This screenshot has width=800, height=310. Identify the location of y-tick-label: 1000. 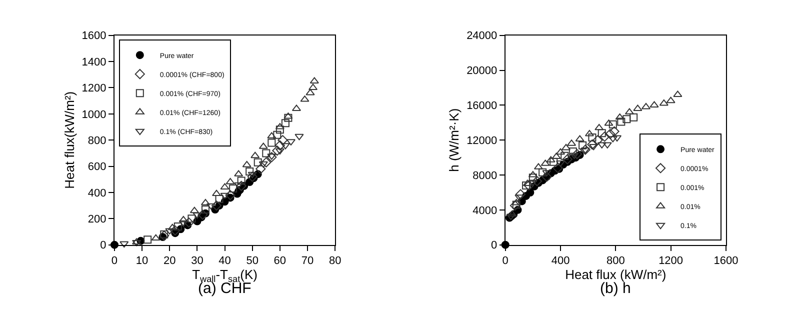
(94, 114).